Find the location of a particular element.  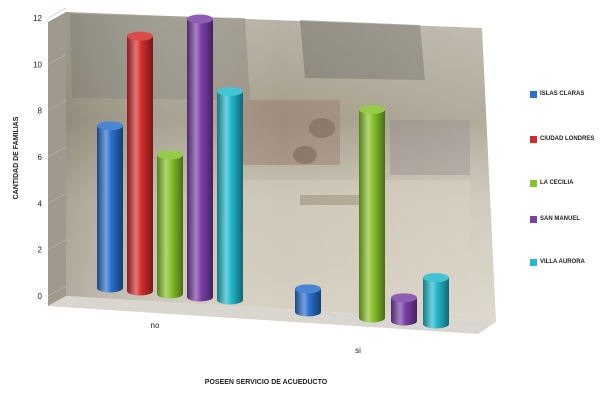

legend-item: VILLA AURORA is located at coordinates (557, 262).